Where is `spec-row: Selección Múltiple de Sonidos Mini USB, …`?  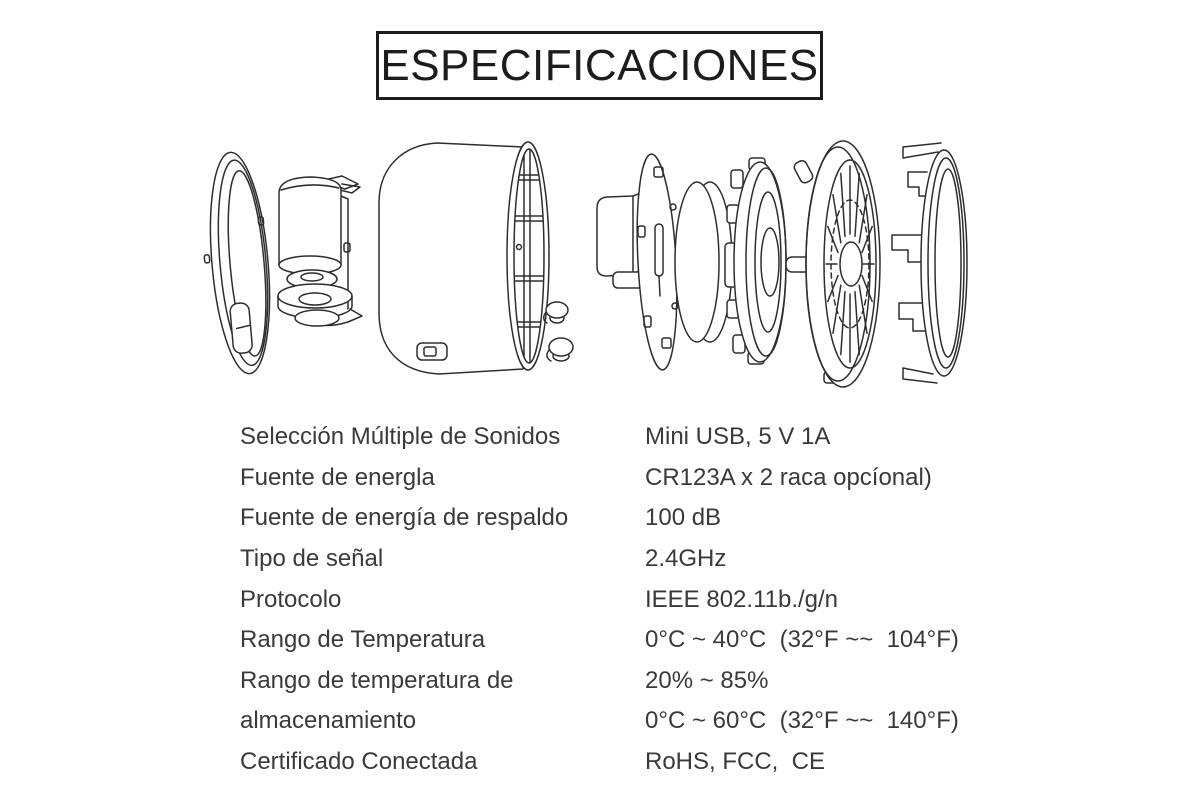
spec-row: Selección Múltiple de Sonidos Mini USB, … is located at coordinates (630, 437).